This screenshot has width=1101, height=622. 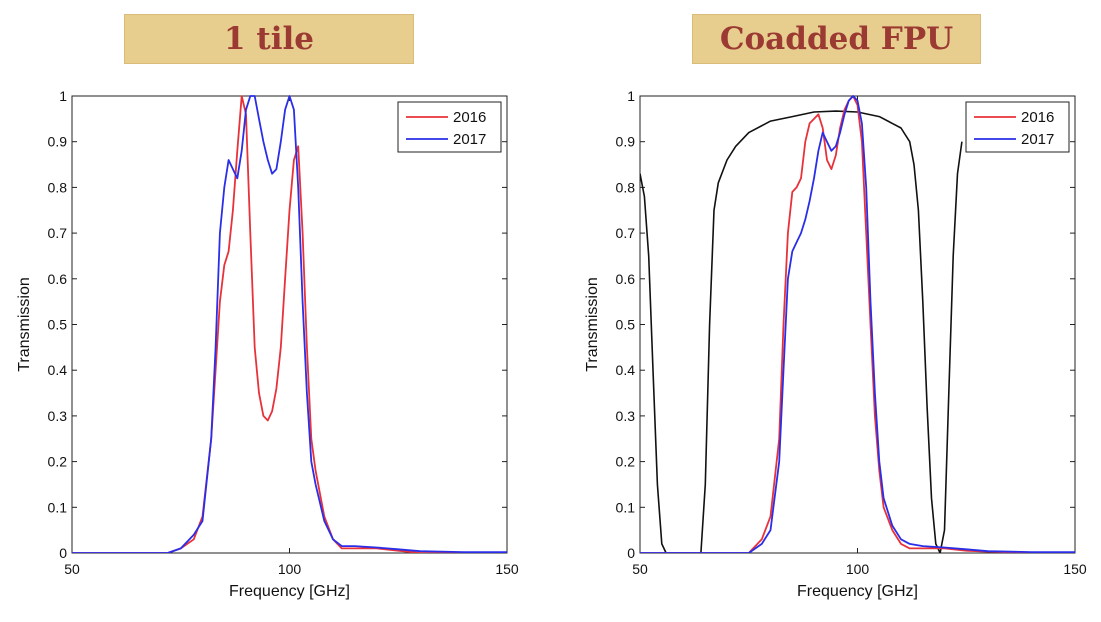 I want to click on chart-title-coadded-fpu: Coadded FPU, so click(x=836, y=39).